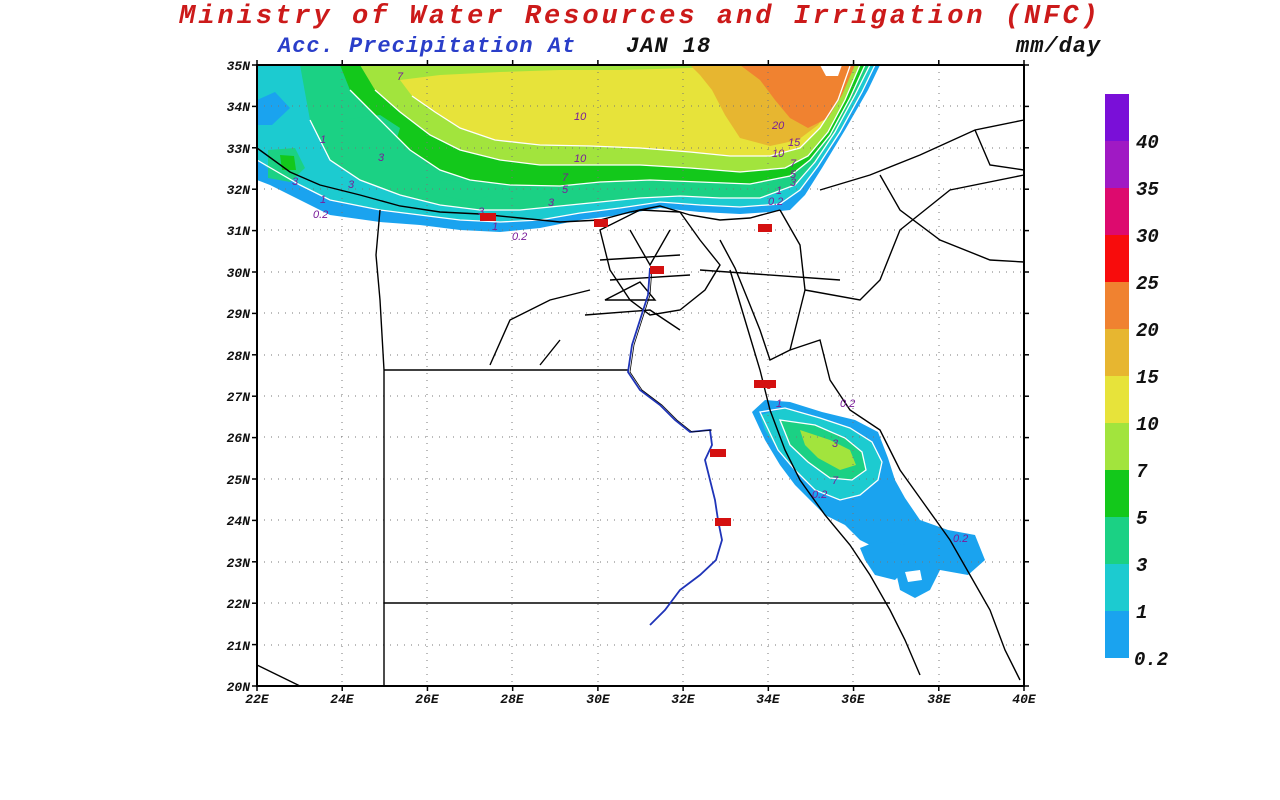  I want to click on lon-label: 40E, so click(1024, 699).